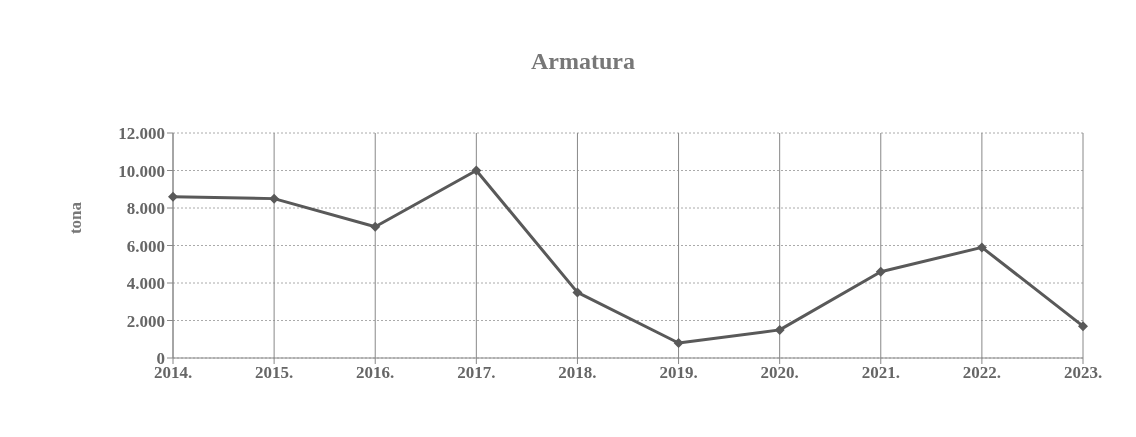  I want to click on y-tick-label: 4.000, so click(145, 284).